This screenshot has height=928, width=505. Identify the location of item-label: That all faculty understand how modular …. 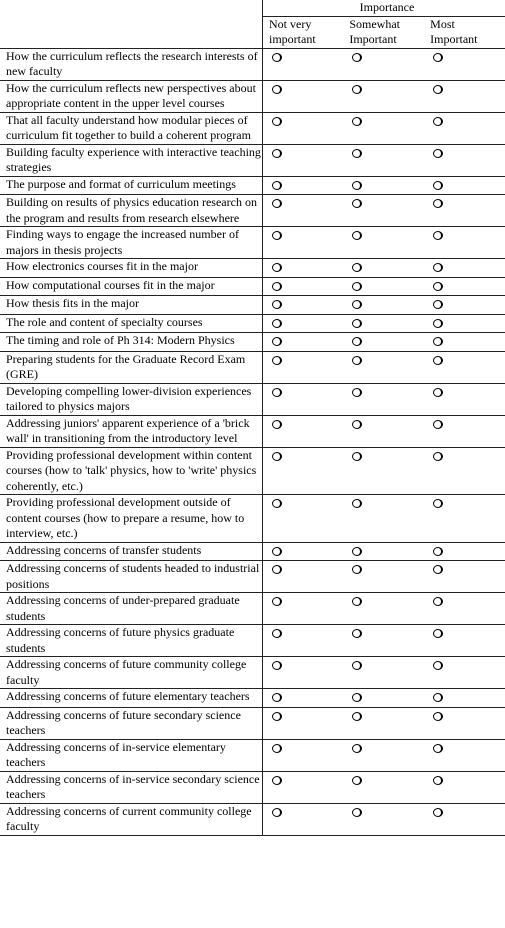
(131, 128).